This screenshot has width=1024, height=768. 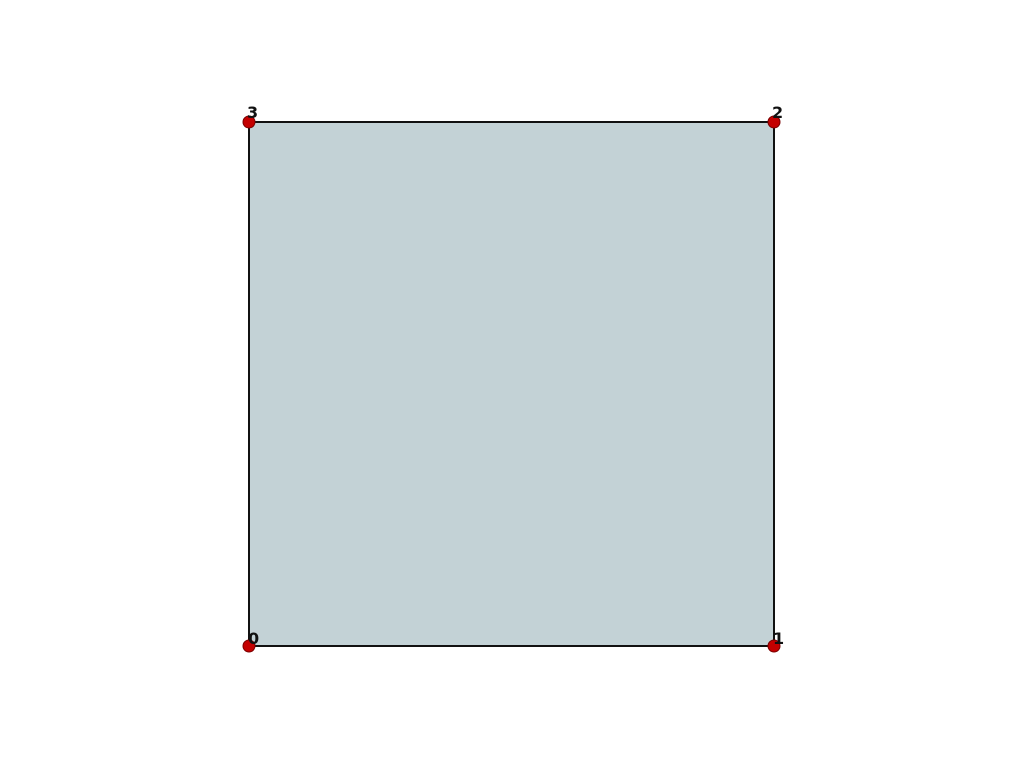 I want to click on vertex-2: 2, so click(x=775, y=116).